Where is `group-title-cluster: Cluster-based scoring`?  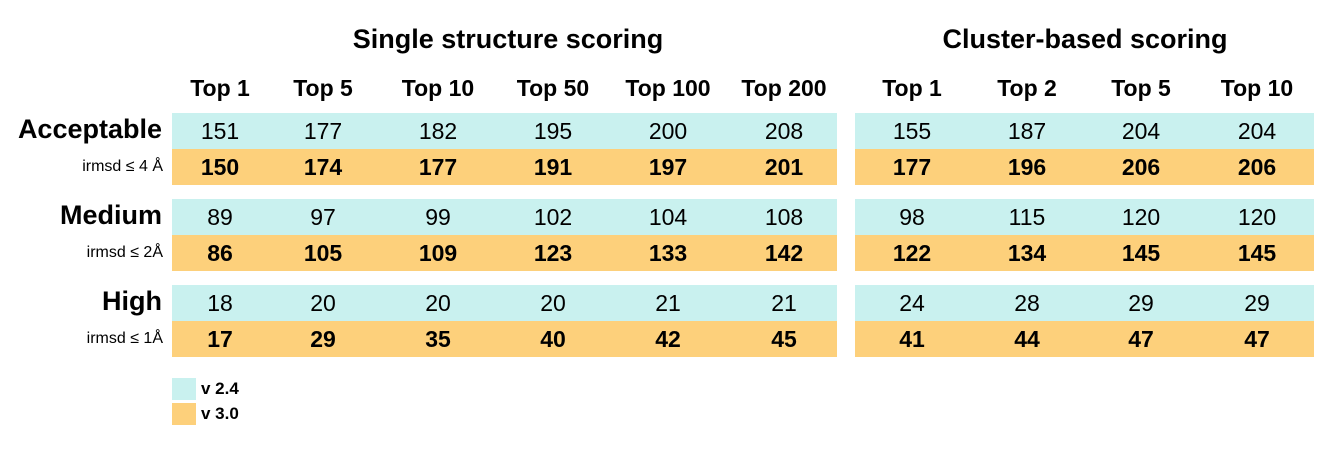 group-title-cluster: Cluster-based scoring is located at coordinates (1085, 39).